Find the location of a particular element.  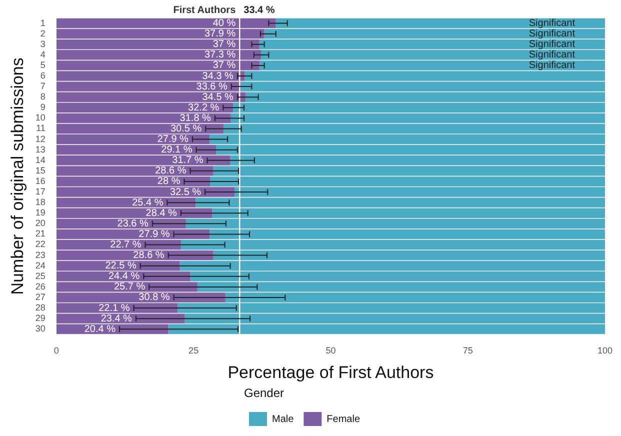

y-tick-label: 16 is located at coordinates (40, 181).